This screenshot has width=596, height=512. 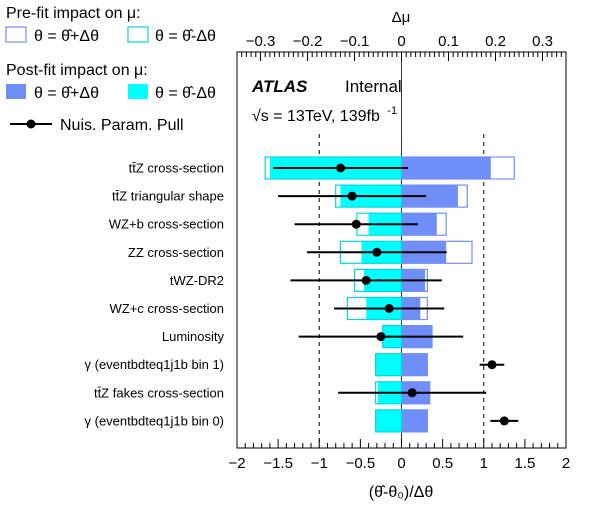 I want to click on prefit-up-swatch, so click(x=16, y=34).